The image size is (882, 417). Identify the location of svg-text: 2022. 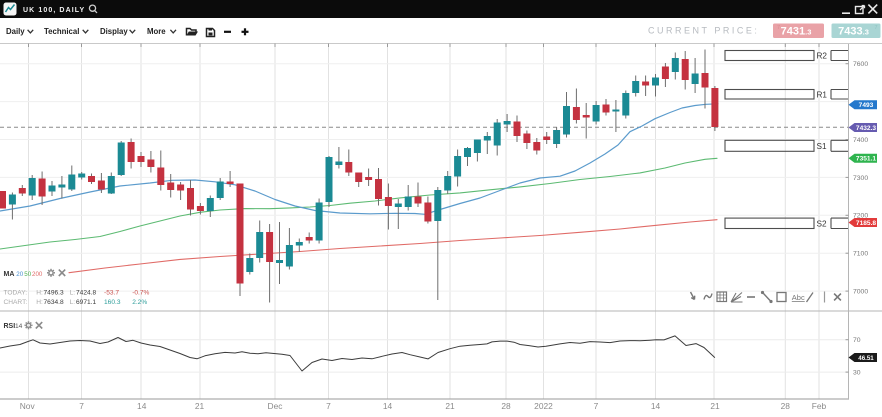
(543, 406).